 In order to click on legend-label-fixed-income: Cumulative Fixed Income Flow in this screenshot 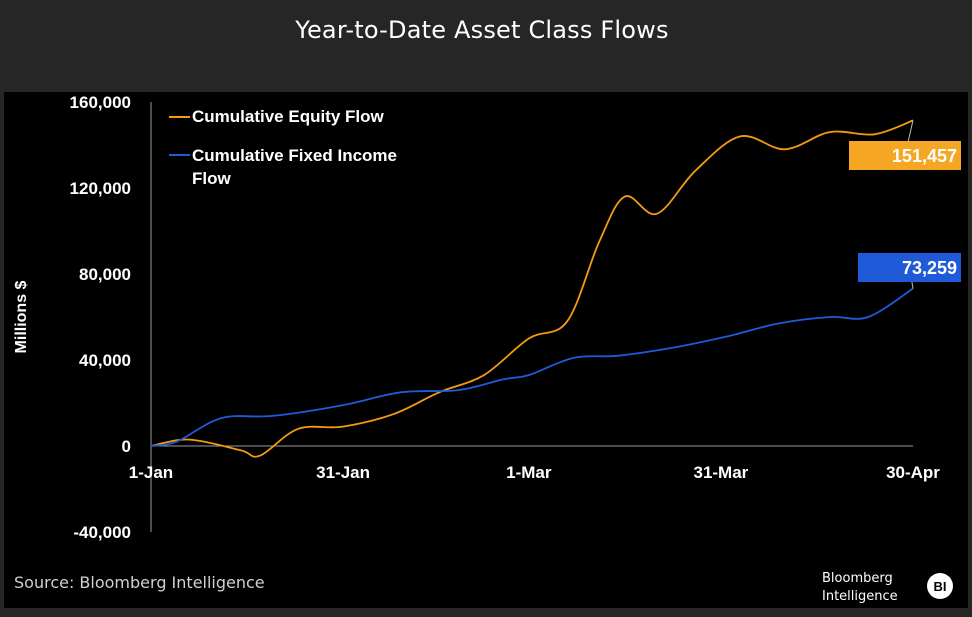, I will do `click(294, 167)`.